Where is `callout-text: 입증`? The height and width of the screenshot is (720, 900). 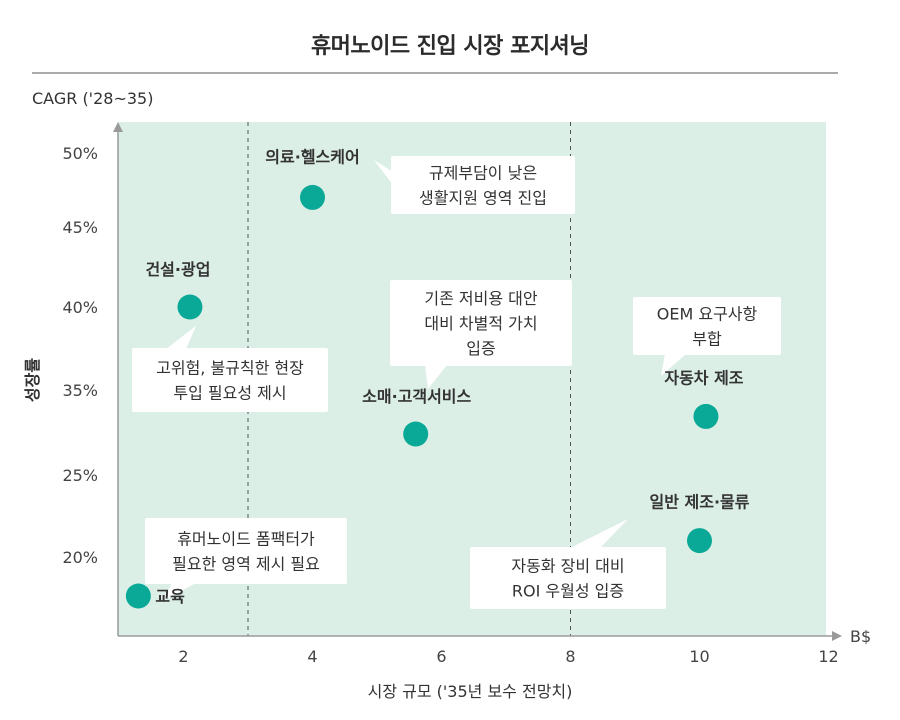 callout-text: 입증 is located at coordinates (480, 348).